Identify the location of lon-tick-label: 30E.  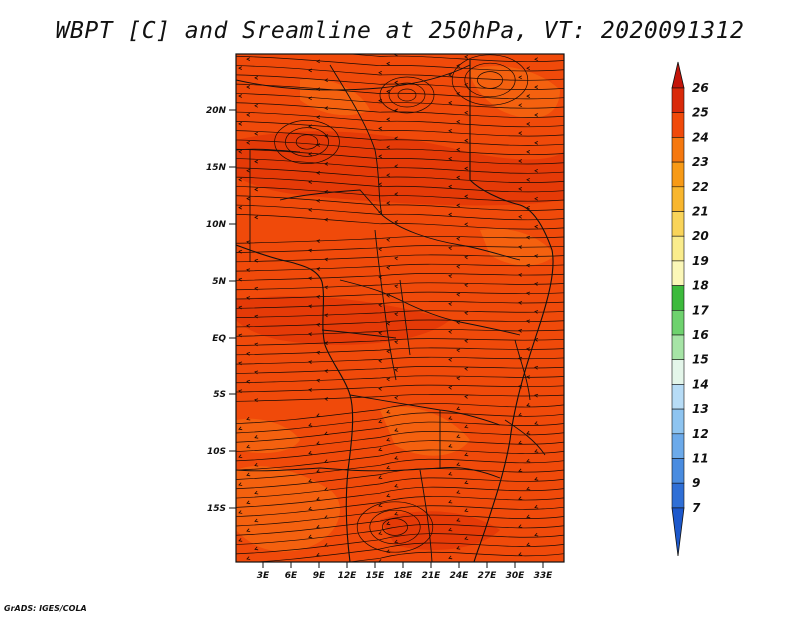
(516, 576).